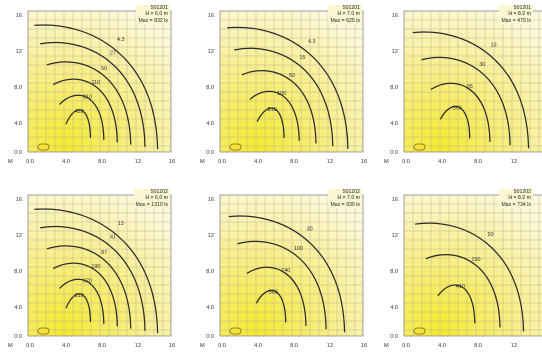 The height and width of the screenshot is (353, 542). I want to click on contour-label: 420, so click(79, 112).